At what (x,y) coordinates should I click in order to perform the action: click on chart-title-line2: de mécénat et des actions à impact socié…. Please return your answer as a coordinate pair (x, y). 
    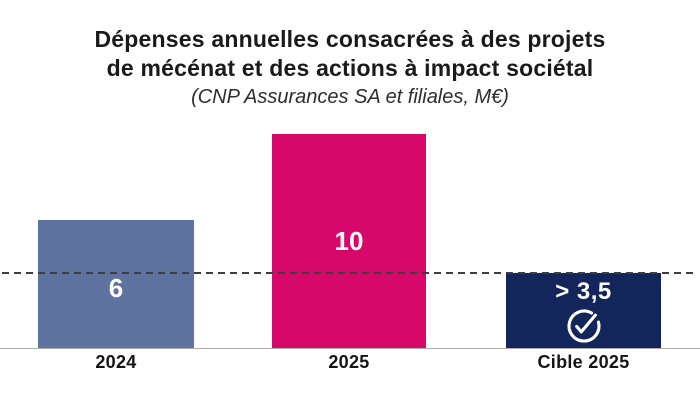
    Looking at the image, I should click on (350, 68).